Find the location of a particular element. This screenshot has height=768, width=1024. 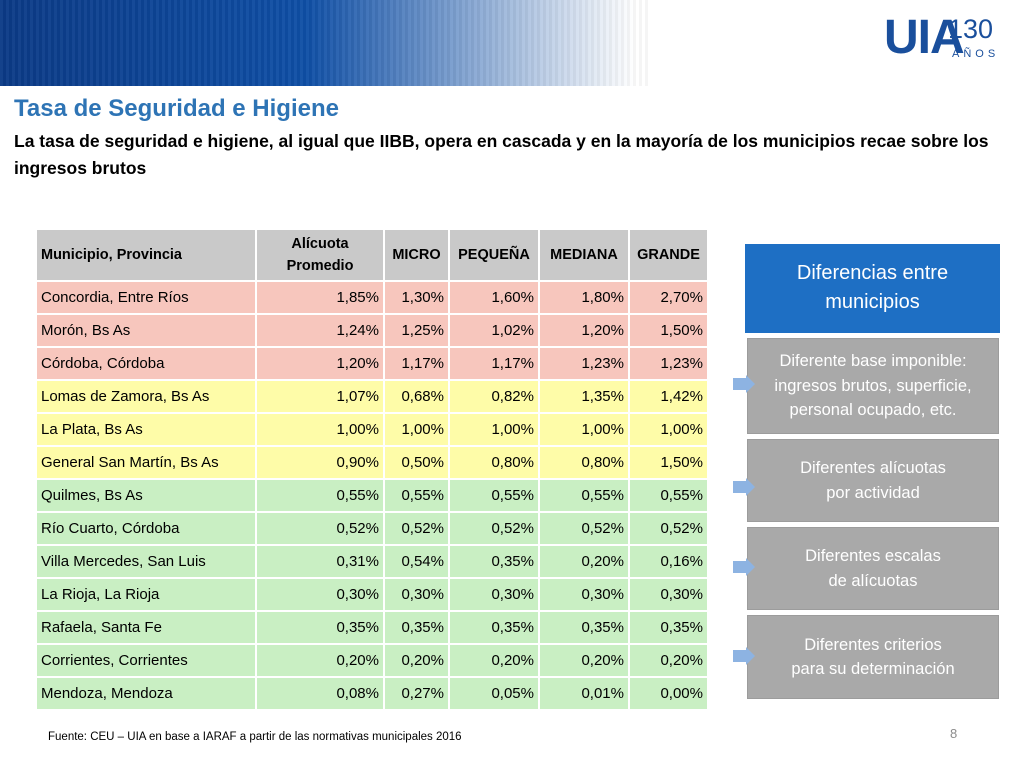

cell-municipio: Lomas de Zamora, Bs As is located at coordinates (146, 396).